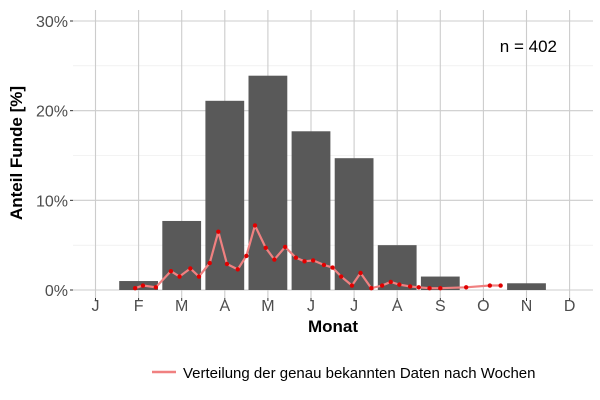  Describe the element at coordinates (52, 112) in the screenshot. I see `y-tick-label: 20%` at that location.